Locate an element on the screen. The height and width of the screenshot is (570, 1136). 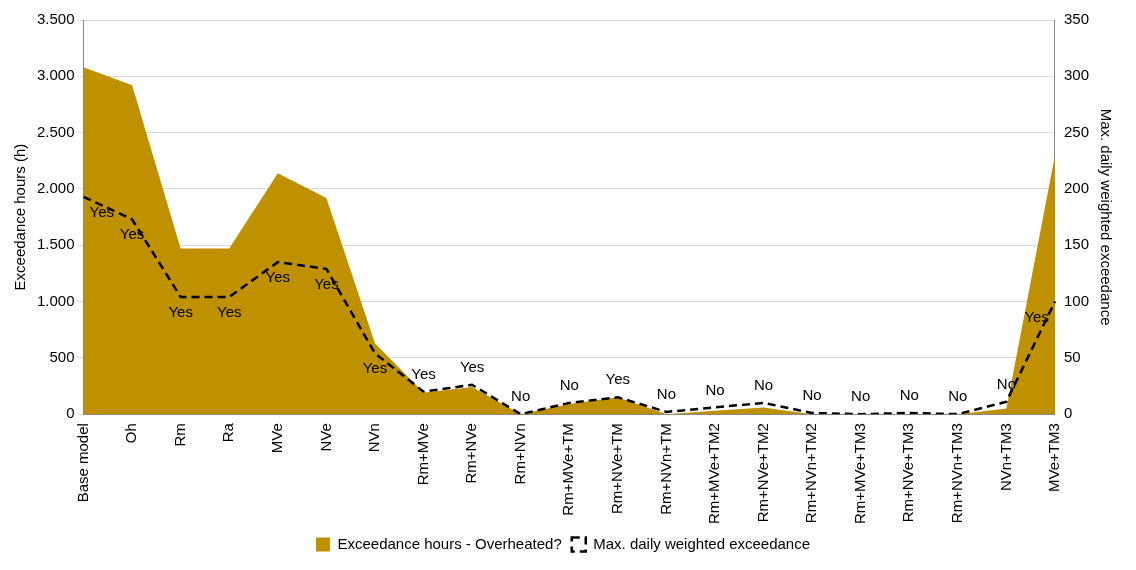
y-tick-label: 3.000 is located at coordinates (55, 75).